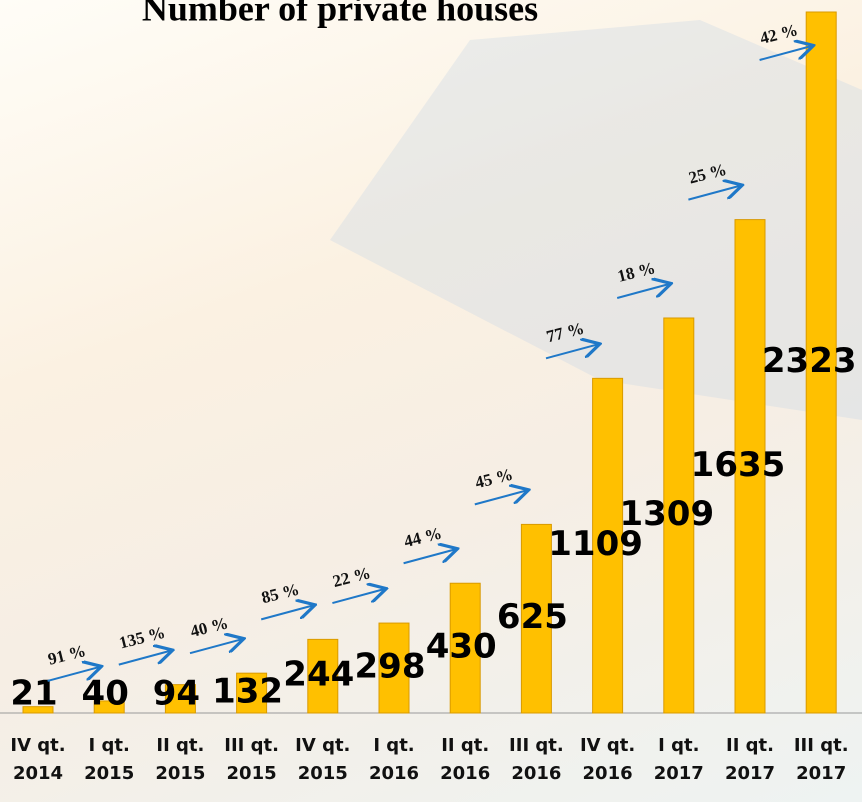  Describe the element at coordinates (678, 759) in the screenshot. I see `x-tick-label: I qt. 2017` at that location.